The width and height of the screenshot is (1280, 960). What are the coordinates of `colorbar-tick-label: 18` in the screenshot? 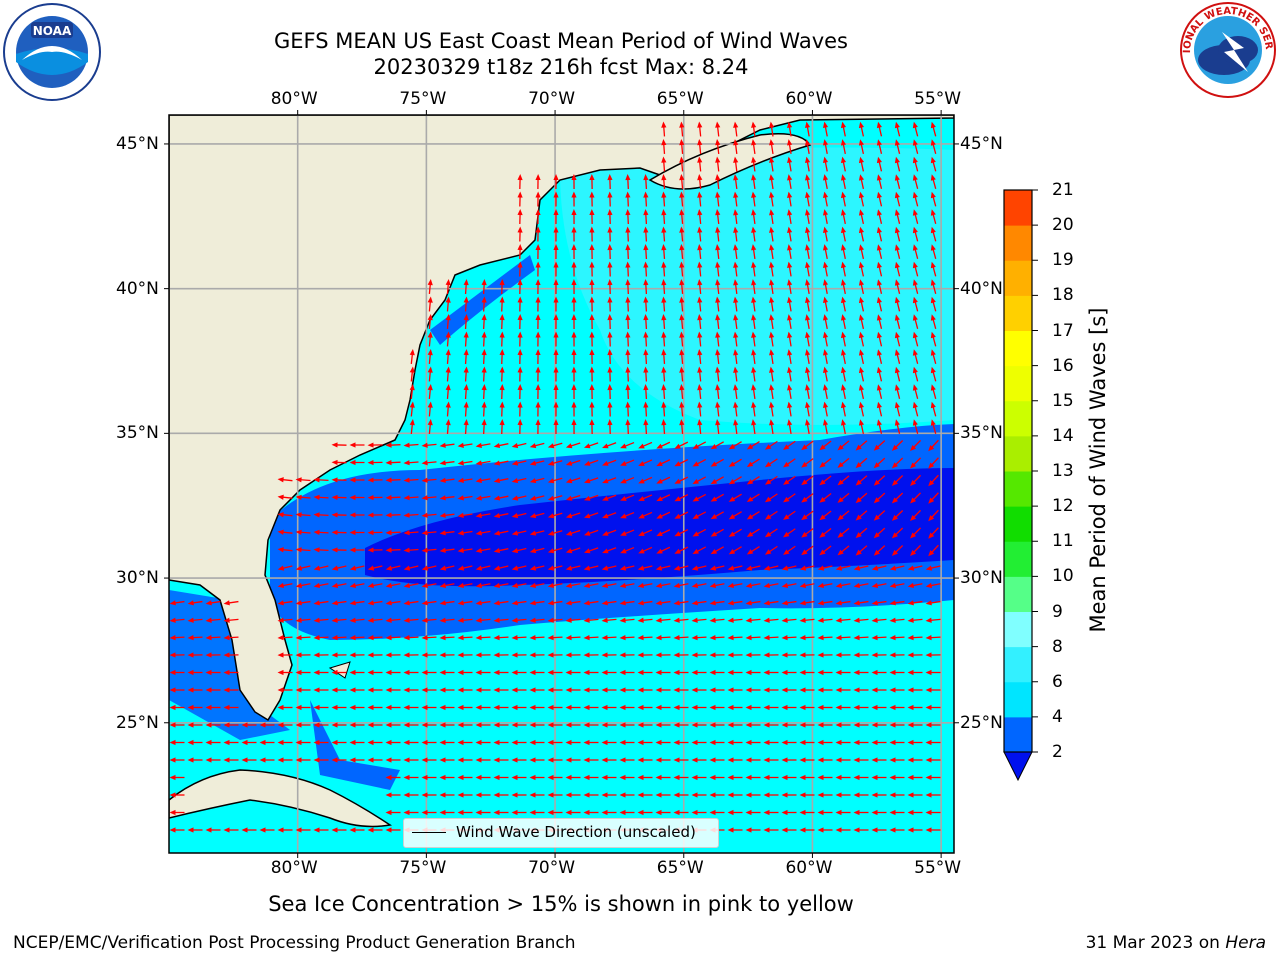 It's located at (1063, 295).